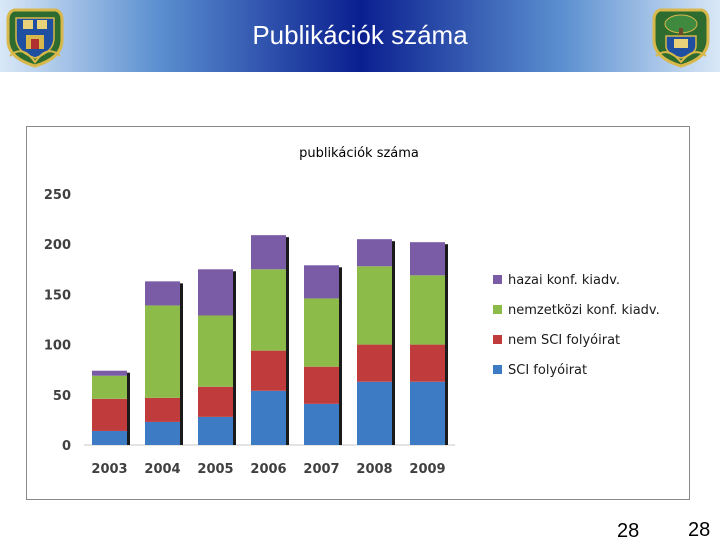 This screenshot has height=543, width=720. Describe the element at coordinates (564, 280) in the screenshot. I see `legend-label: hazai konf. kiadv.` at that location.